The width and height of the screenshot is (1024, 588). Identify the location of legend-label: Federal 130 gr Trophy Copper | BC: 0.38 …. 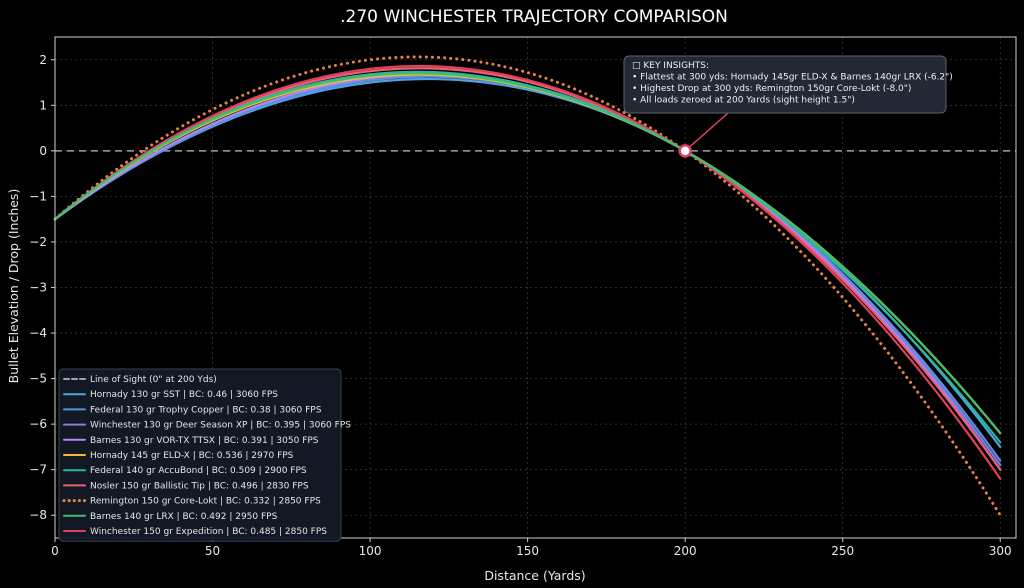
(206, 410).